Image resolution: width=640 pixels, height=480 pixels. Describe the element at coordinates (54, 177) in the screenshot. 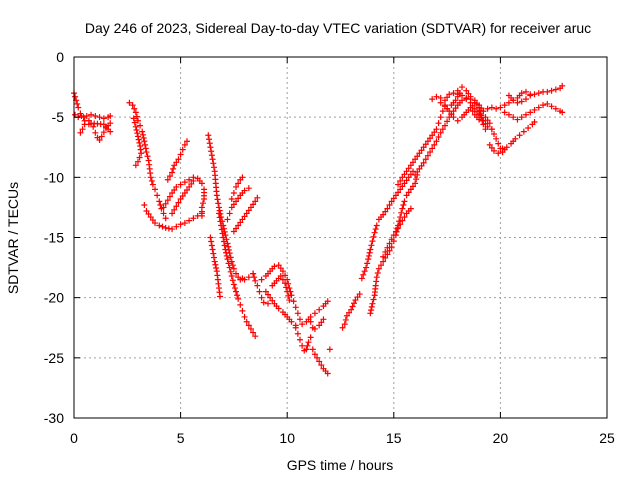

I see `y-tick-label: -10` at that location.